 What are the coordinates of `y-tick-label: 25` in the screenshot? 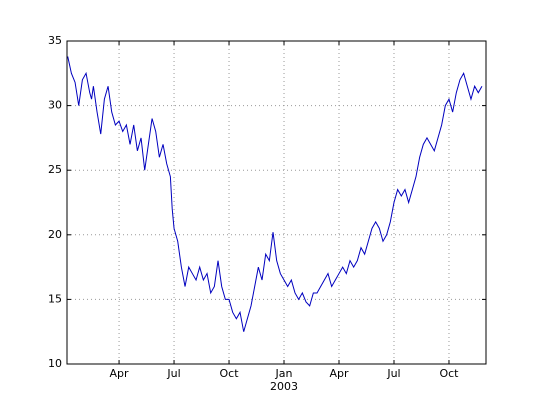 It's located at (55, 169).